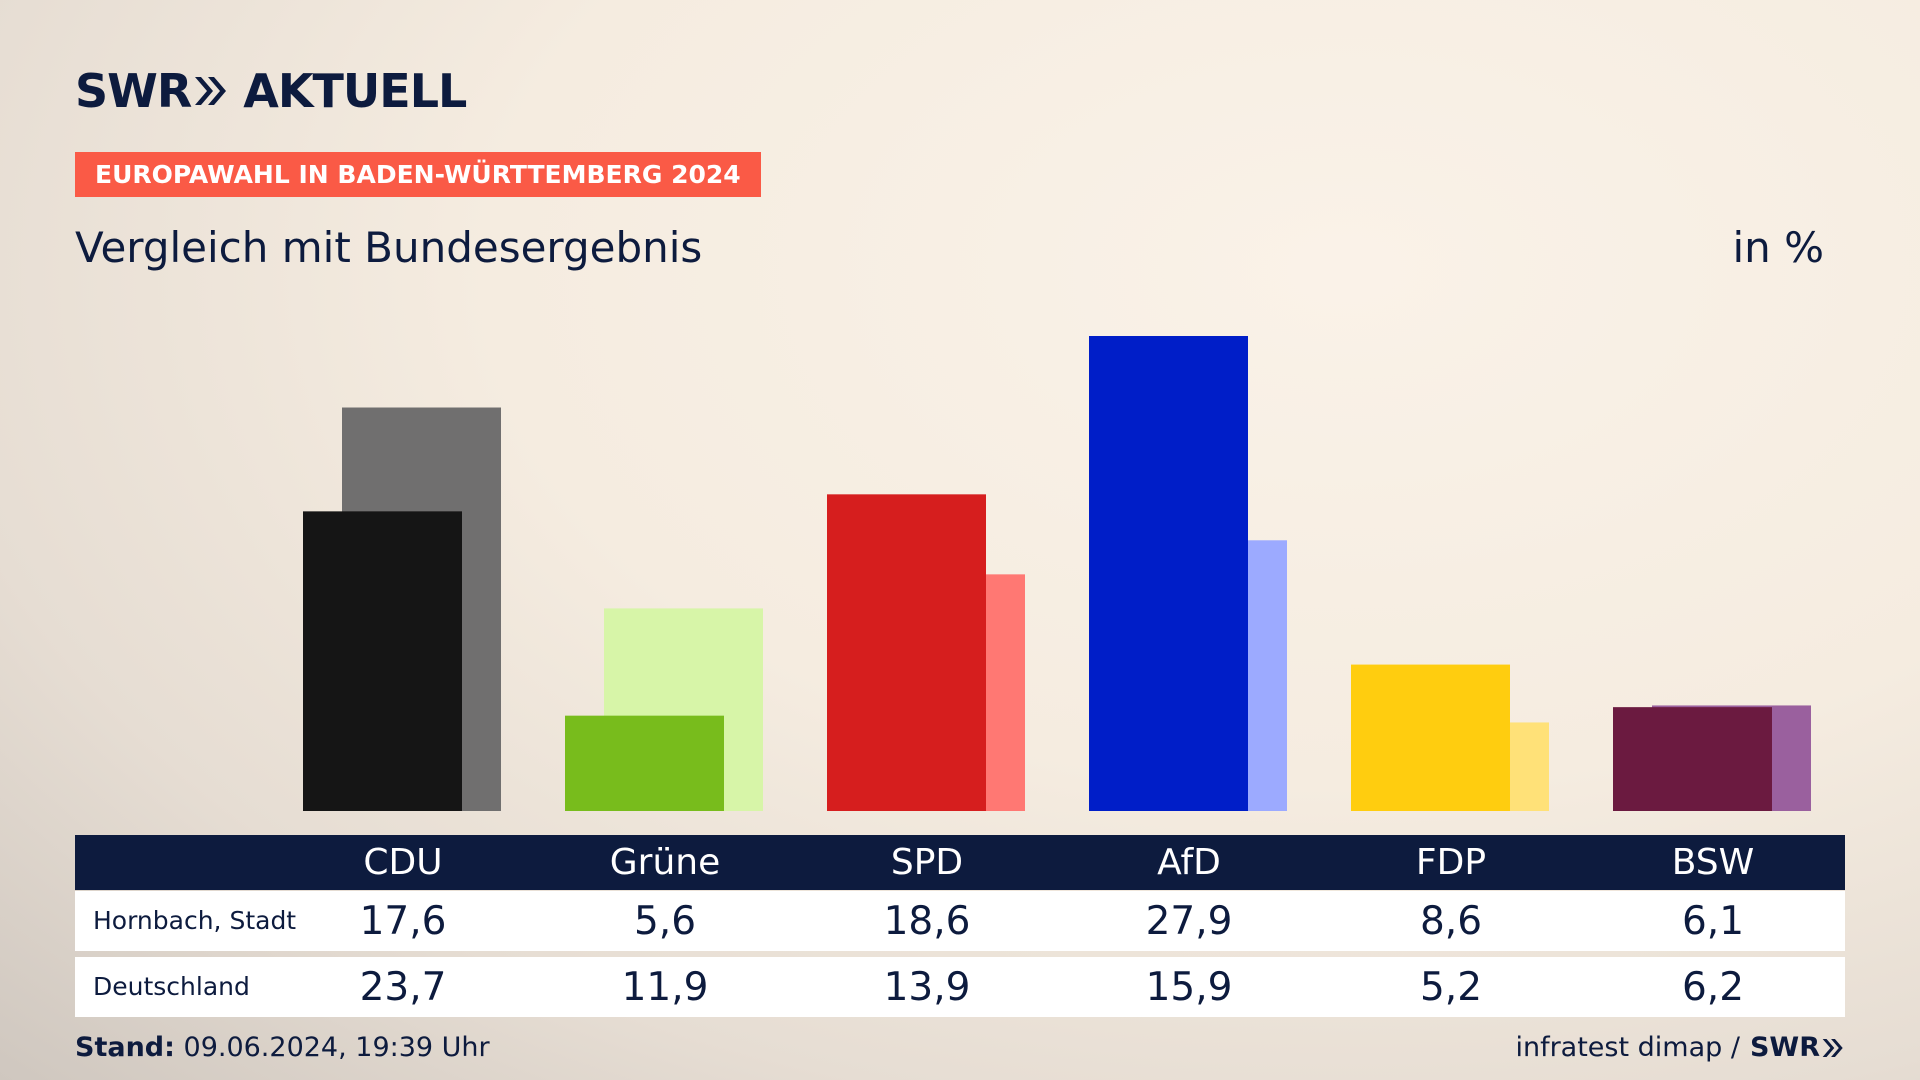  I want to click on source-credit: infratest dimap / SWR, so click(1680, 1048).